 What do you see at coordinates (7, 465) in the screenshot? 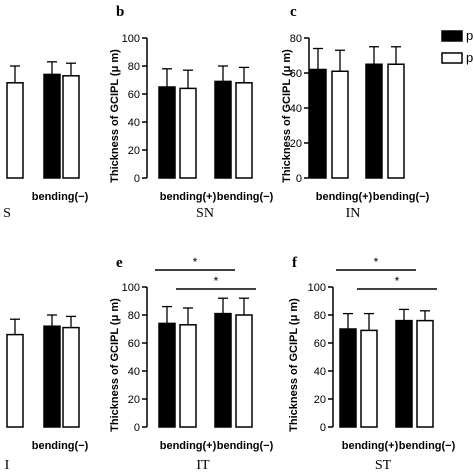
I see `section-label: I` at bounding box center [7, 465].